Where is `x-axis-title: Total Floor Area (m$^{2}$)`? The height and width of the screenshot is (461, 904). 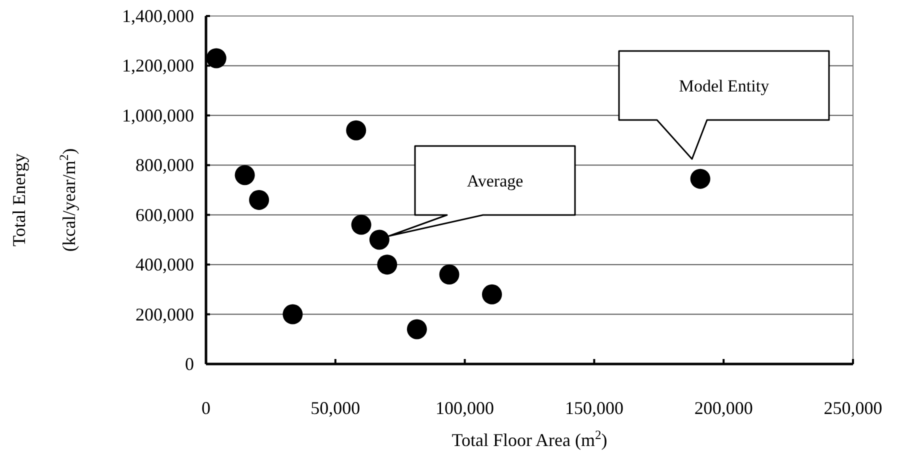
x-axis-title: Total Floor Area (m$^{2}$) is located at coordinates (530, 439).